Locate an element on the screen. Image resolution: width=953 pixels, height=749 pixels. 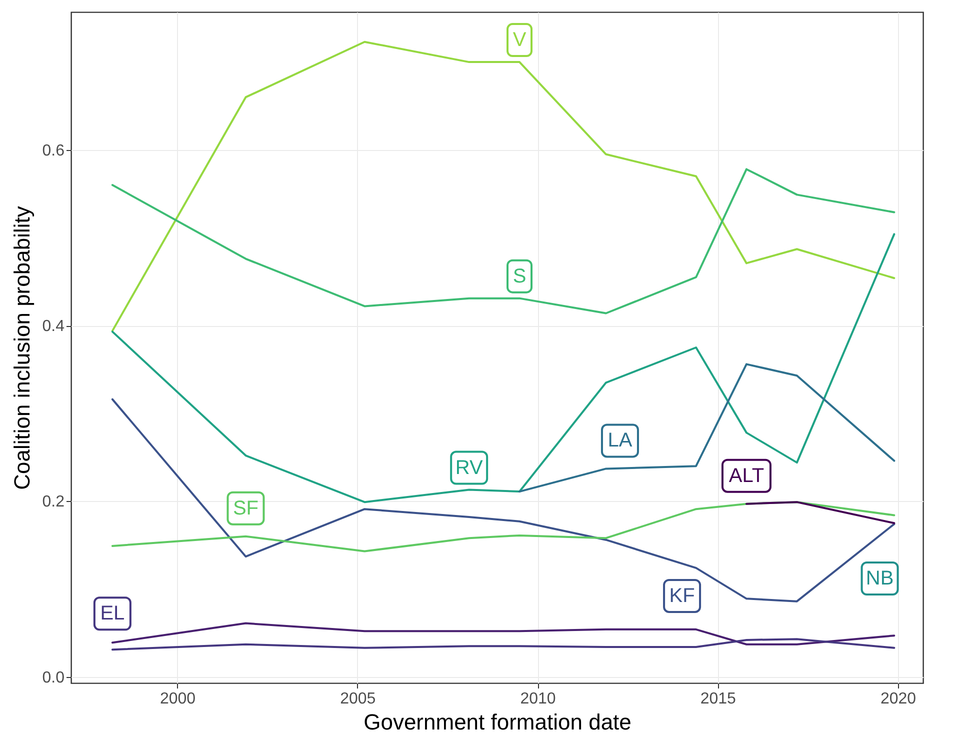
series-label: S is located at coordinates (519, 276).